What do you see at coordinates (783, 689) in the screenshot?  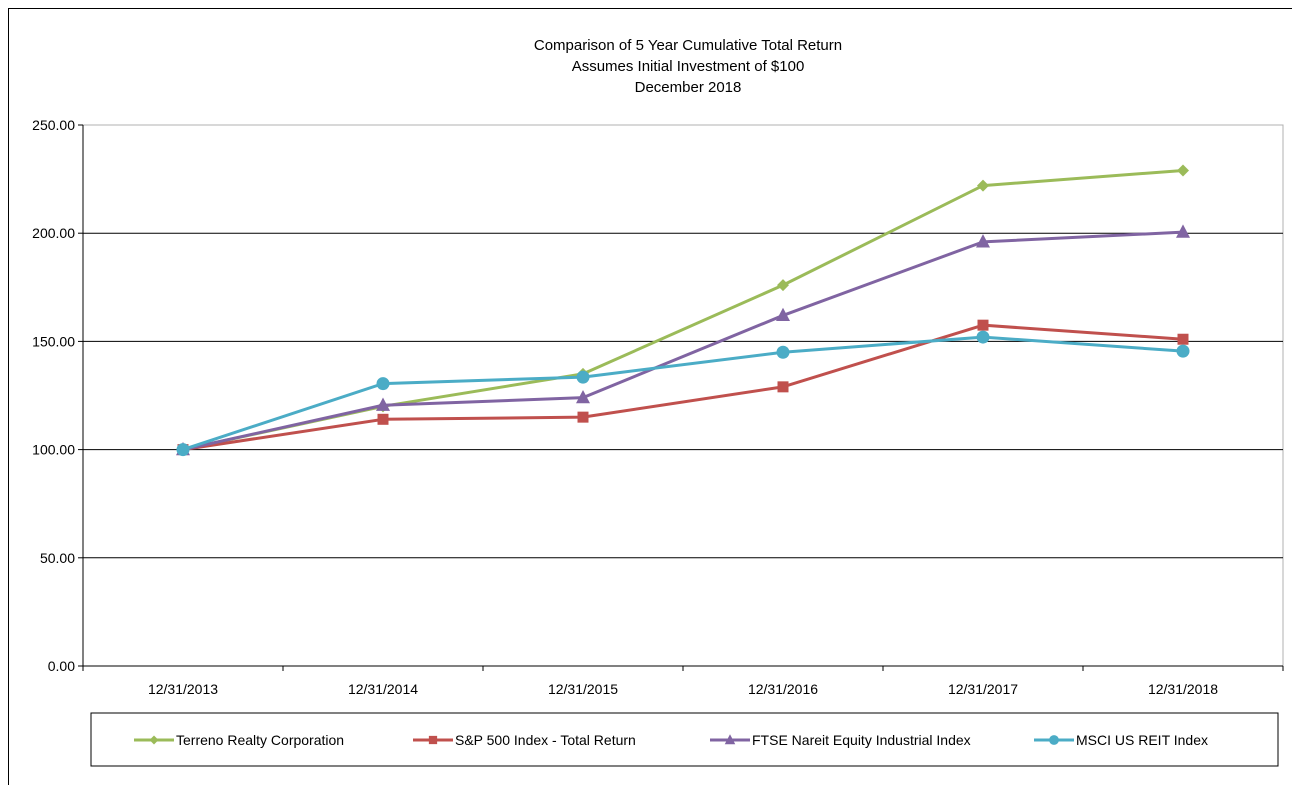 I see `x-tick-label: 12/31/2016` at bounding box center [783, 689].